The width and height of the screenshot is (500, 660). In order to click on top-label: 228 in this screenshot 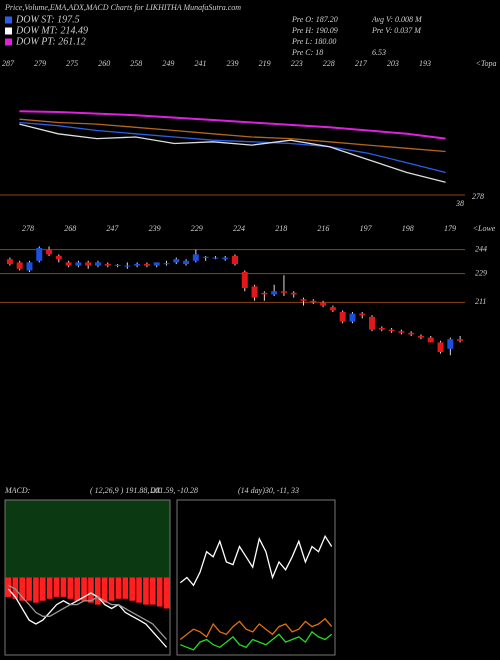, I will do `click(329, 63)`.